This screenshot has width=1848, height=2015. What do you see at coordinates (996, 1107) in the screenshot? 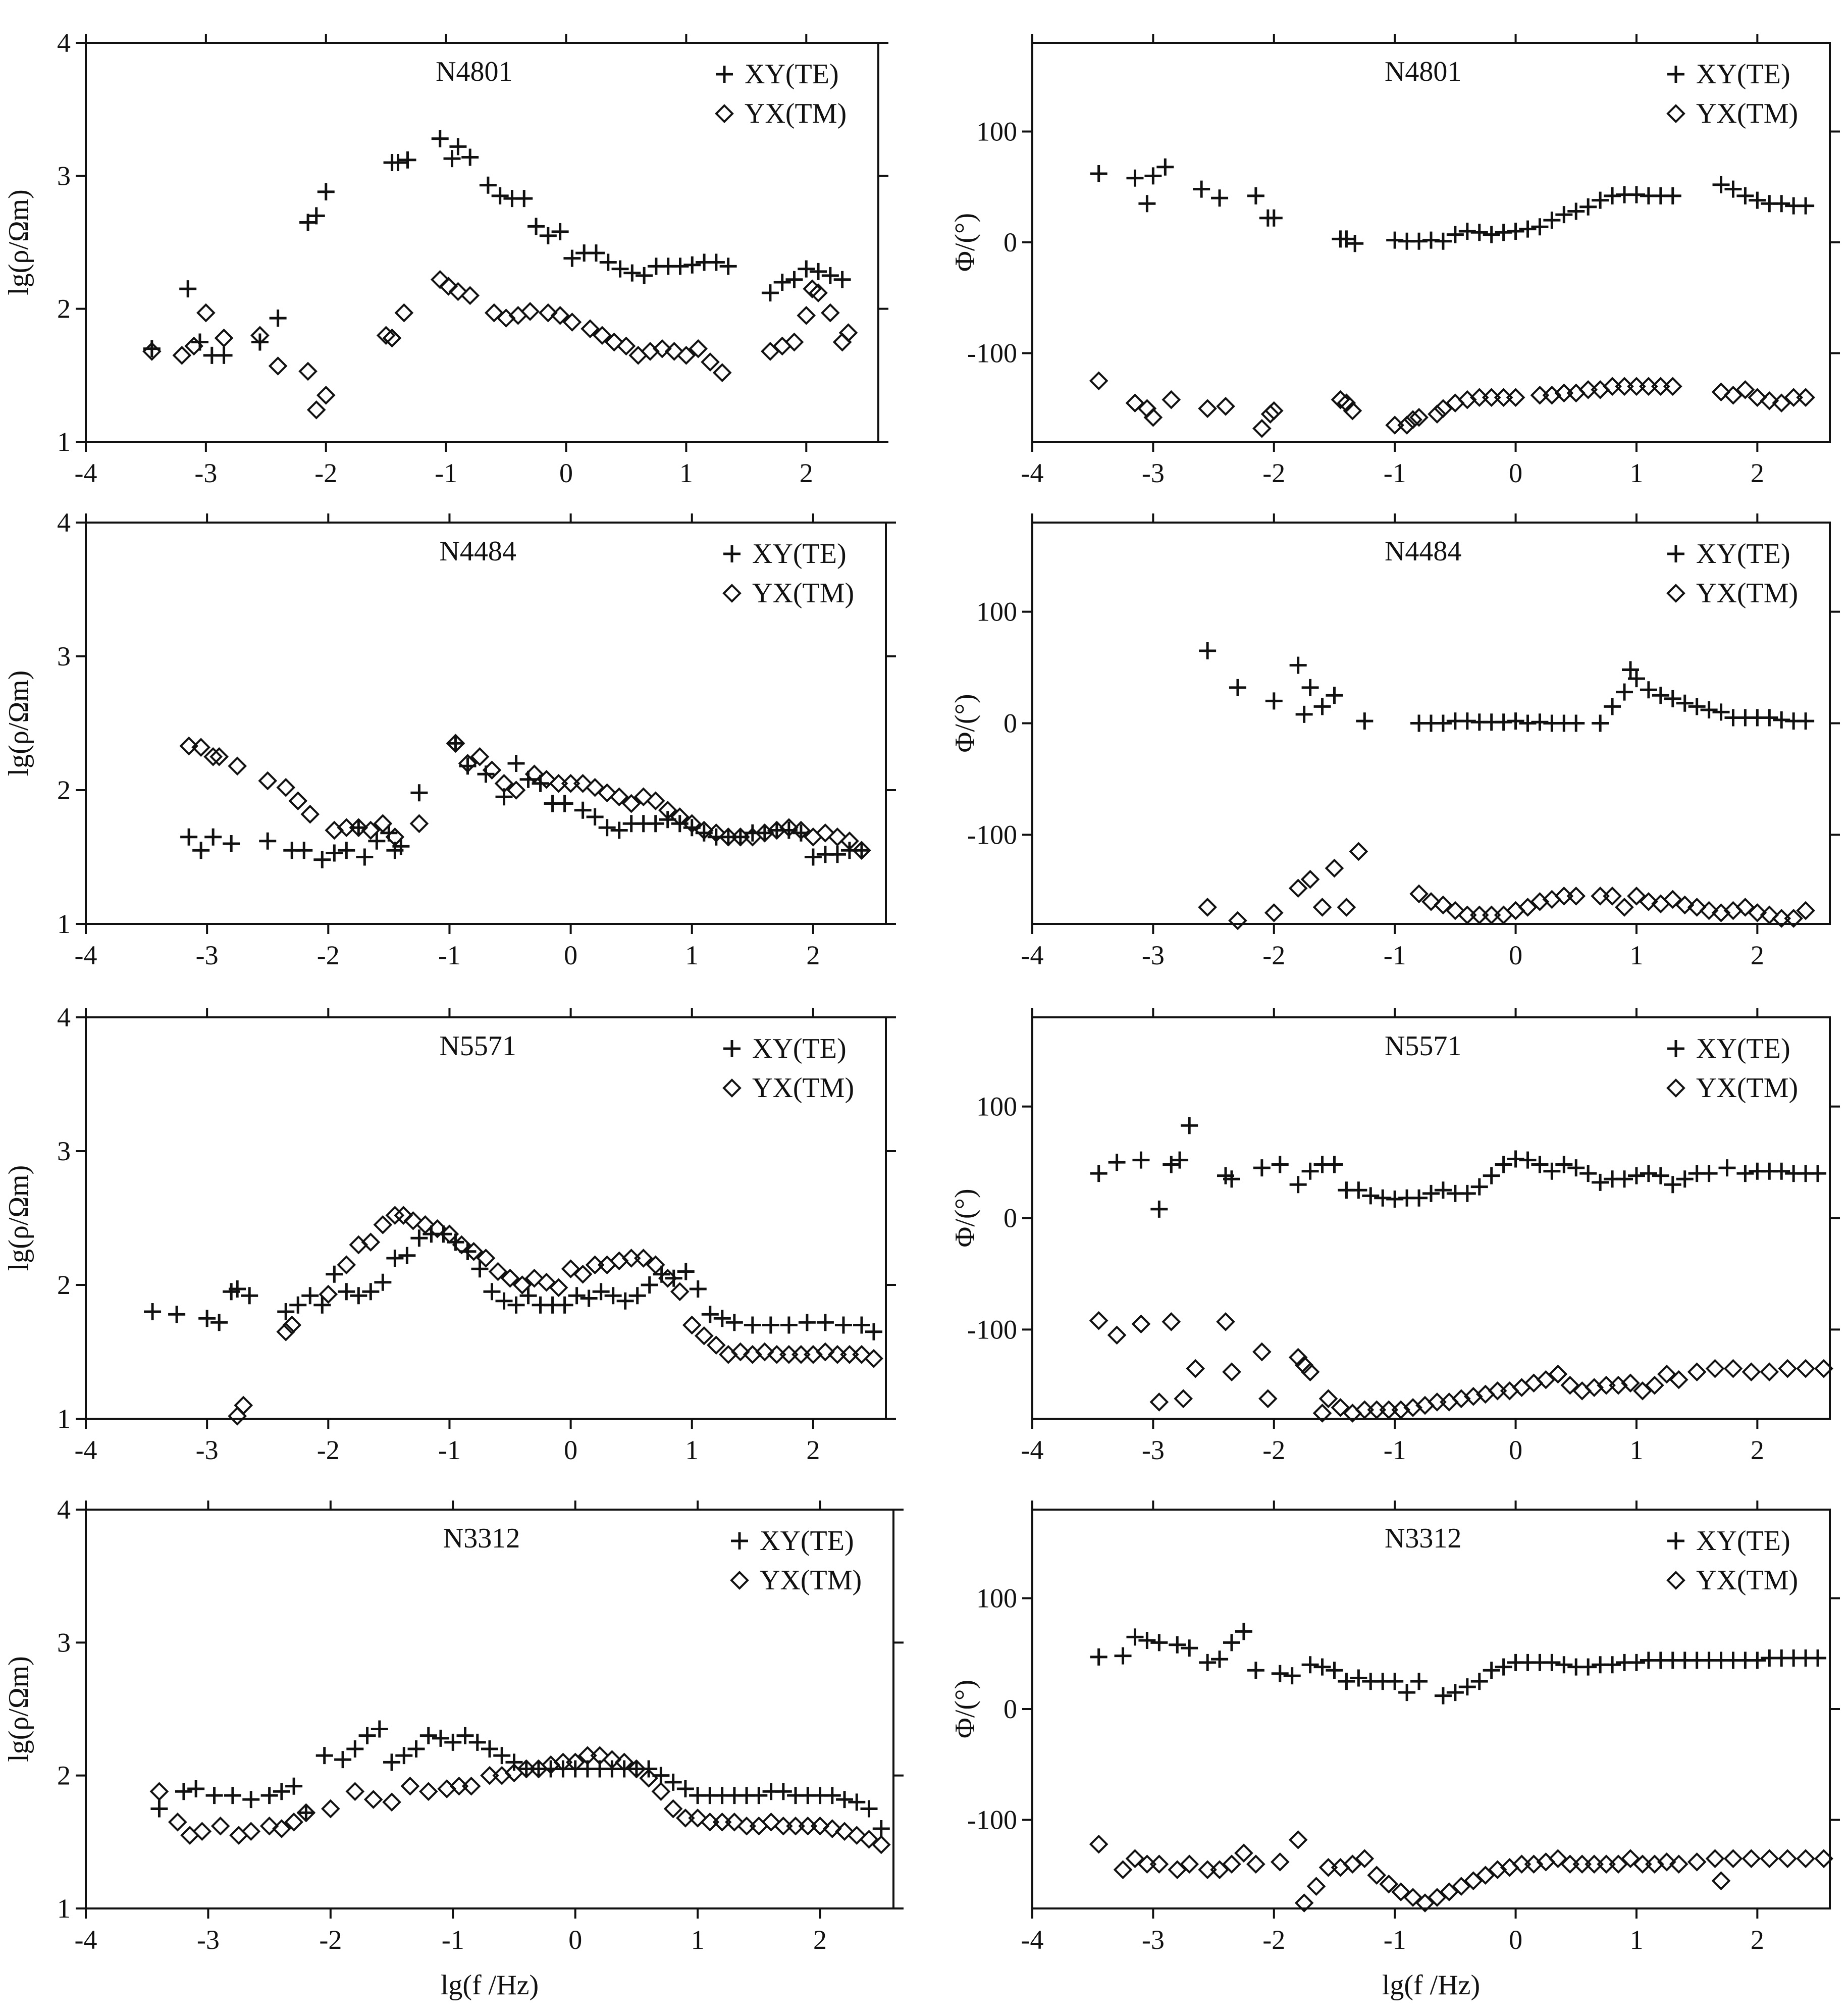
I see `y-tick-label: 100` at bounding box center [996, 1107].